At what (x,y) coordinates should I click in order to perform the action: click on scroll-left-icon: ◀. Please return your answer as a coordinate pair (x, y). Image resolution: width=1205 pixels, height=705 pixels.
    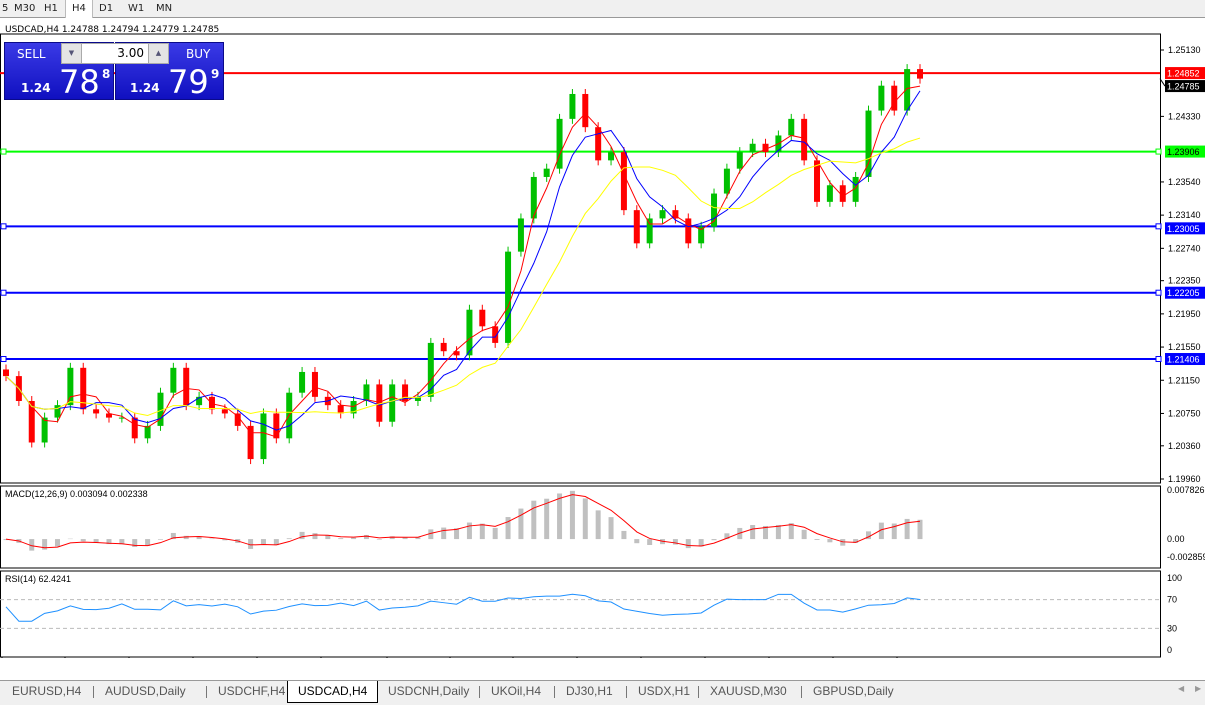
    Looking at the image, I should click on (1181, 688).